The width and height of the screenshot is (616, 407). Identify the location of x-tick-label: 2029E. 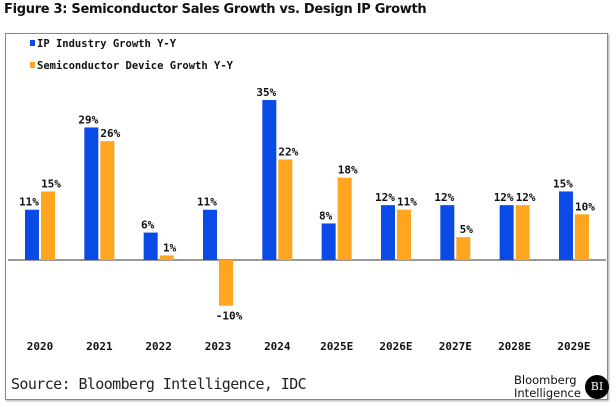
(573, 346).